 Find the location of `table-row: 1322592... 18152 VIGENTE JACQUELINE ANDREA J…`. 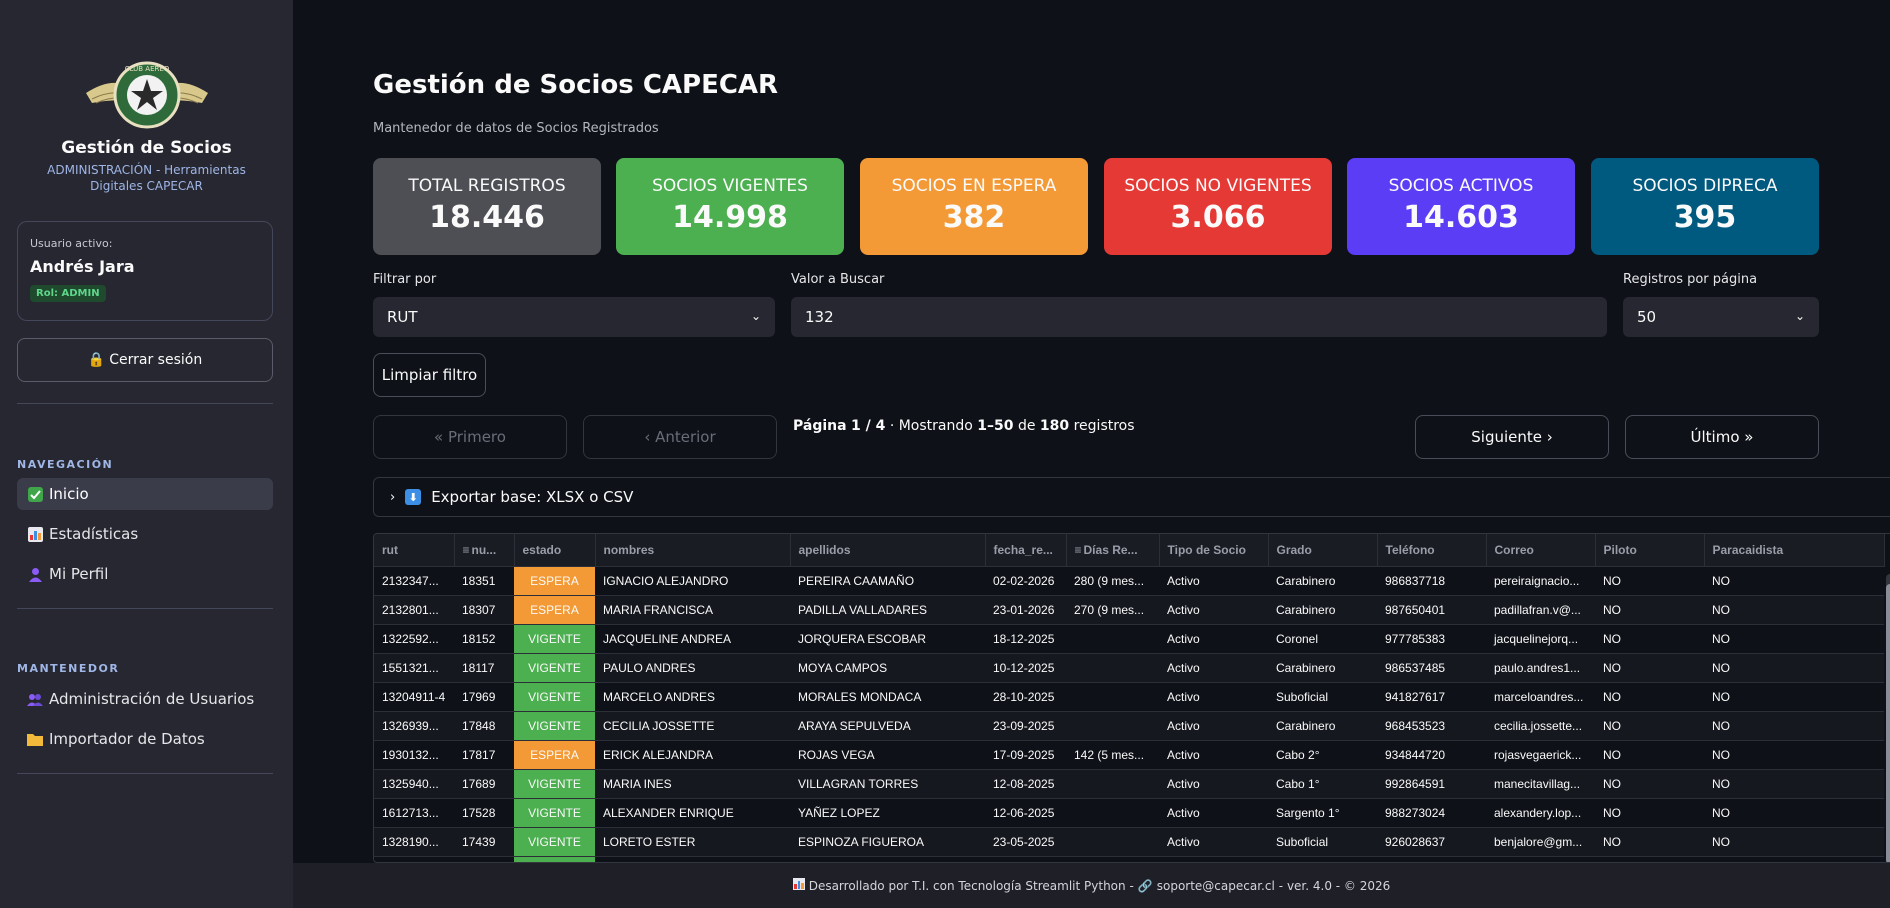

table-row: 1322592... 18152 VIGENTE JACQUELINE ANDREA J… is located at coordinates (1129, 639).